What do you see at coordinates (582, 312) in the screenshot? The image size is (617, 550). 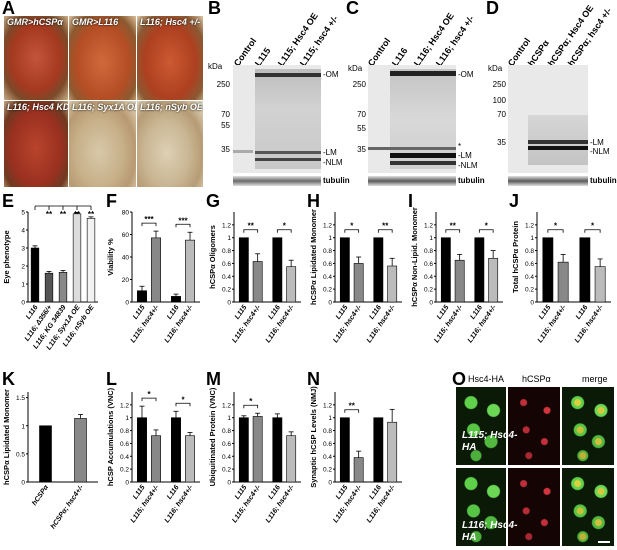 I see `x-tick-label: L116` at bounding box center [582, 312].